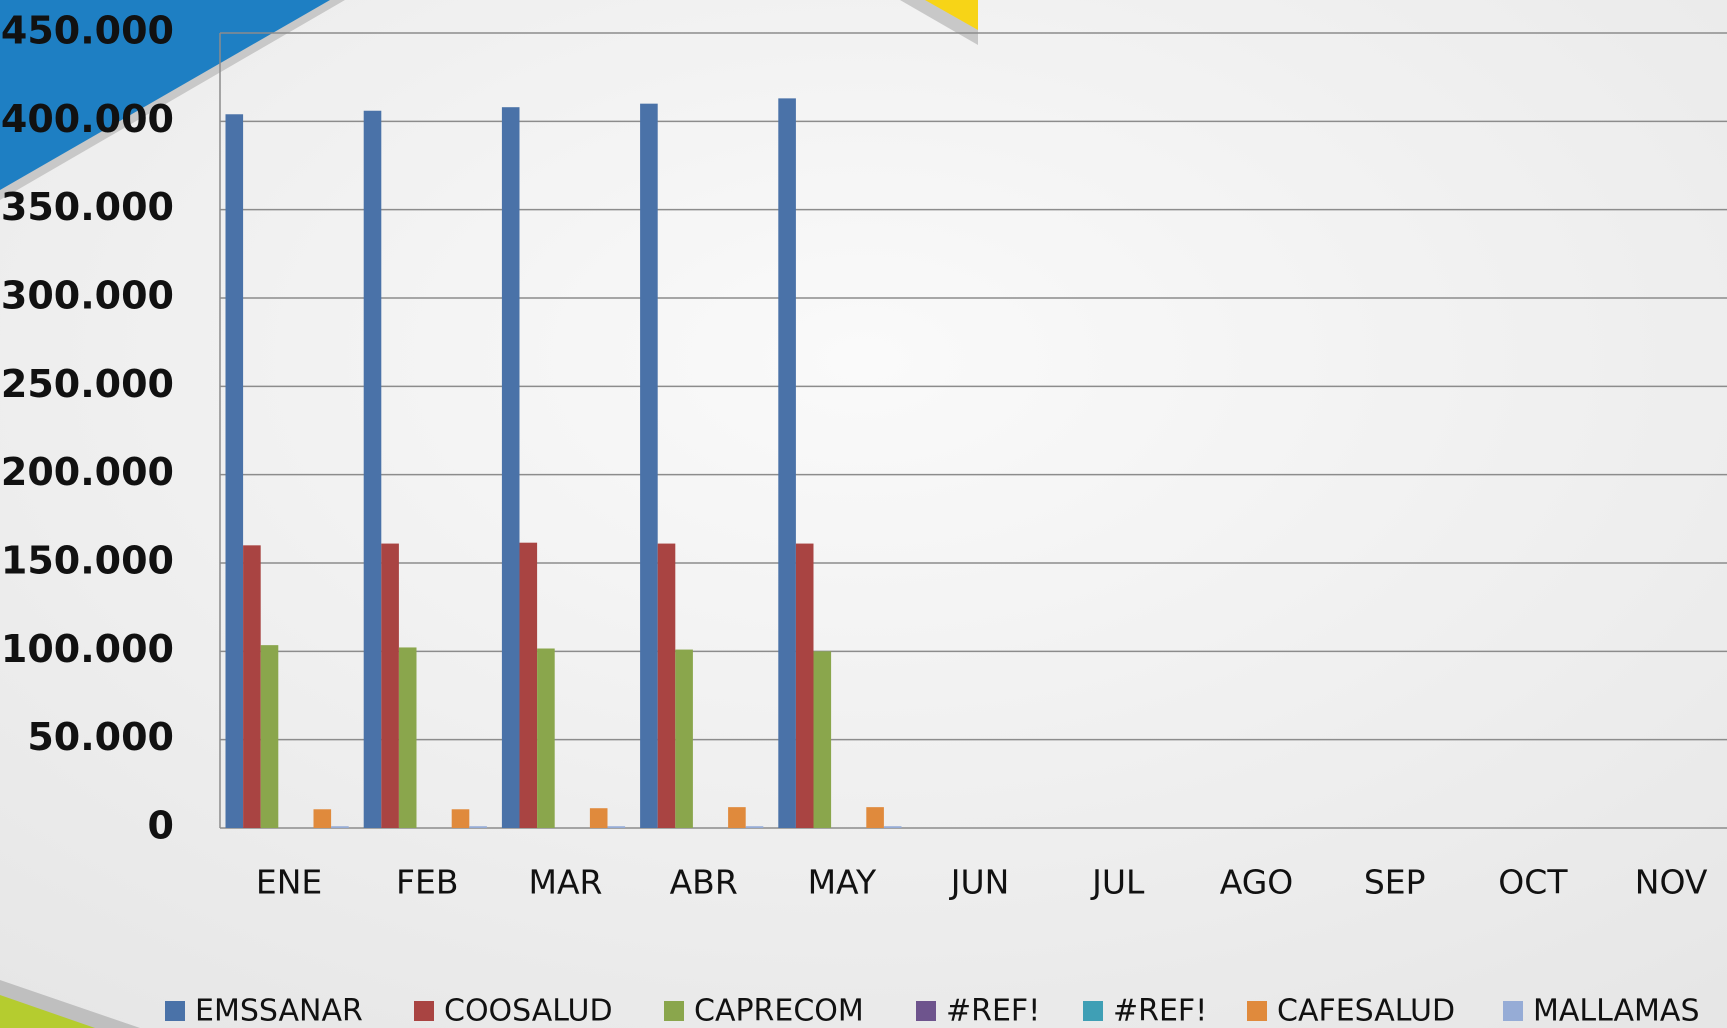 The height and width of the screenshot is (1028, 1727). What do you see at coordinates (779, 1011) in the screenshot?
I see `legend-label: CAPRECOM` at bounding box center [779, 1011].